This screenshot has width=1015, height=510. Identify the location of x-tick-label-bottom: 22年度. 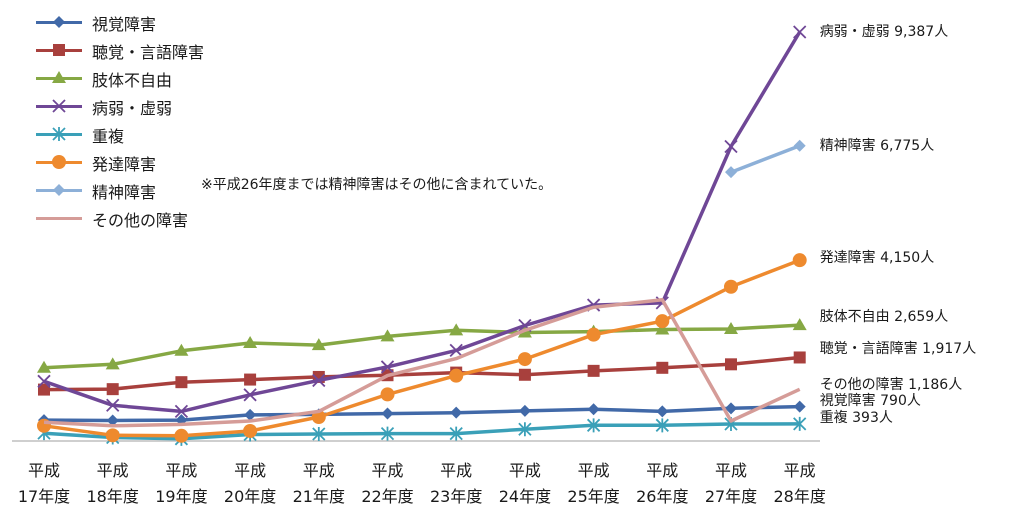
(387, 496).